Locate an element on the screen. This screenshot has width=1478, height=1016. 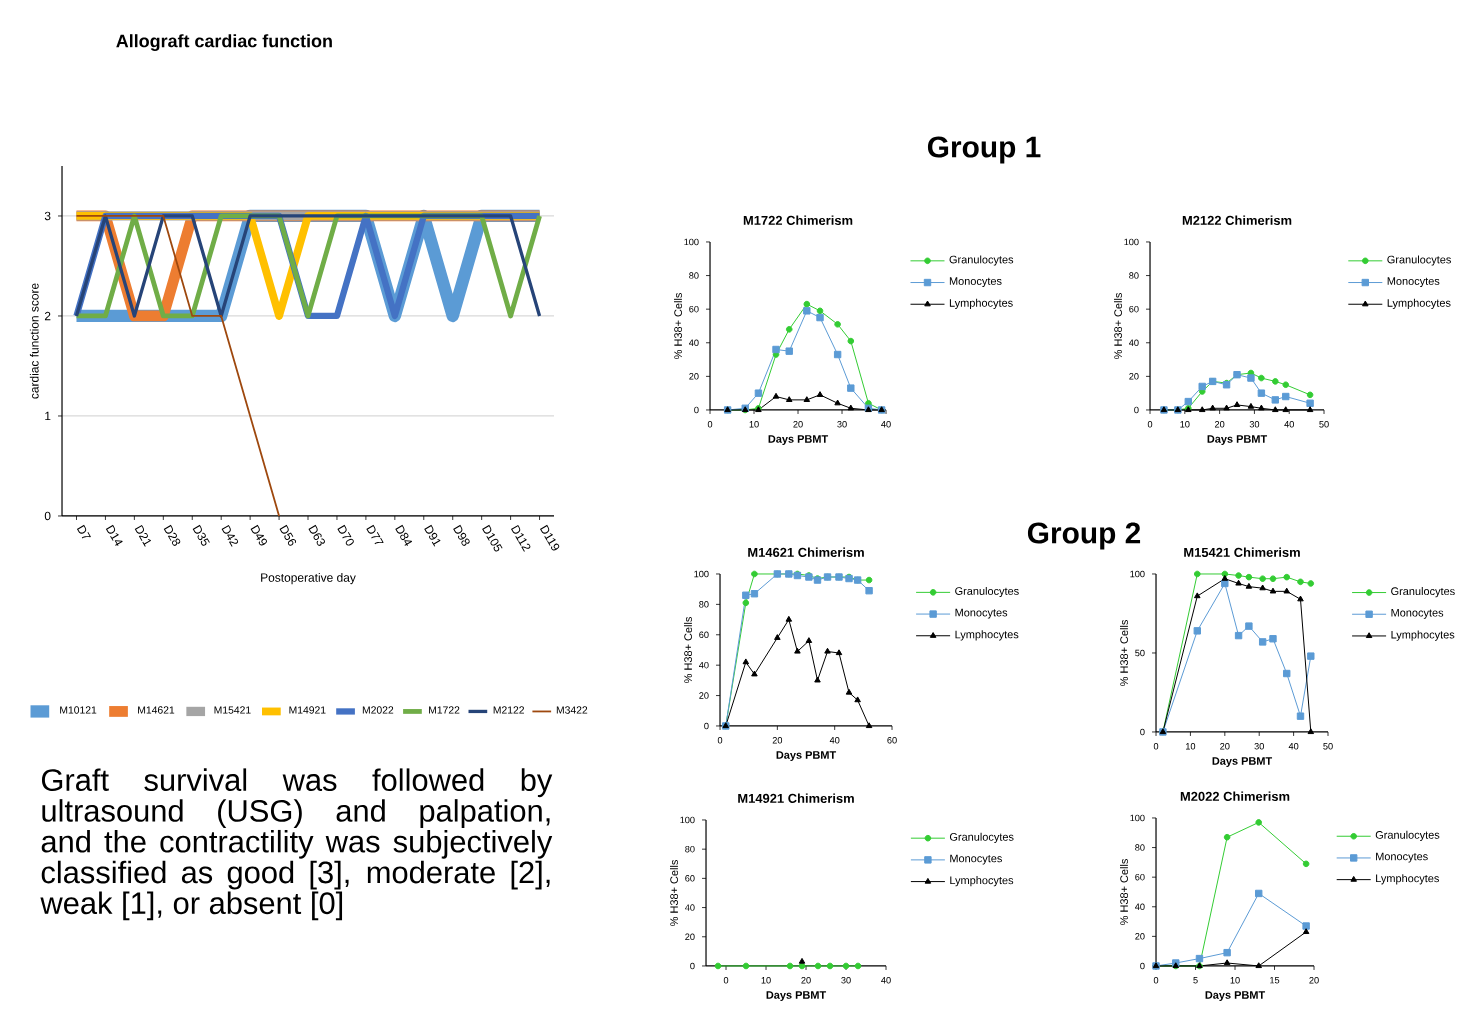
text: Group 1 is located at coordinates (984, 150).